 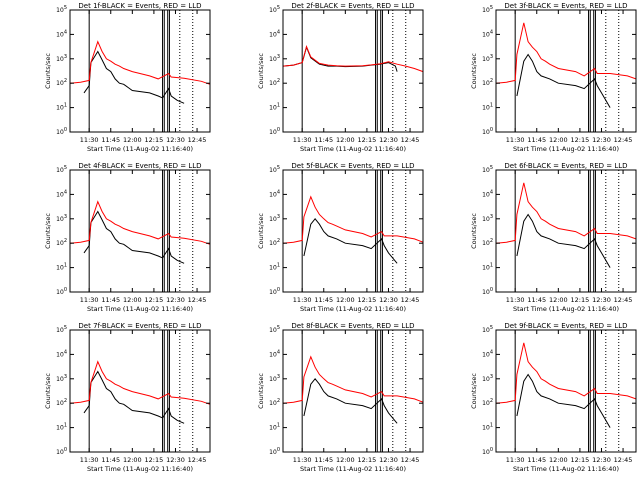 I want to click on chart-title: Det 2f-BLACK = Events, RED = LLD, so click(x=352, y=6).